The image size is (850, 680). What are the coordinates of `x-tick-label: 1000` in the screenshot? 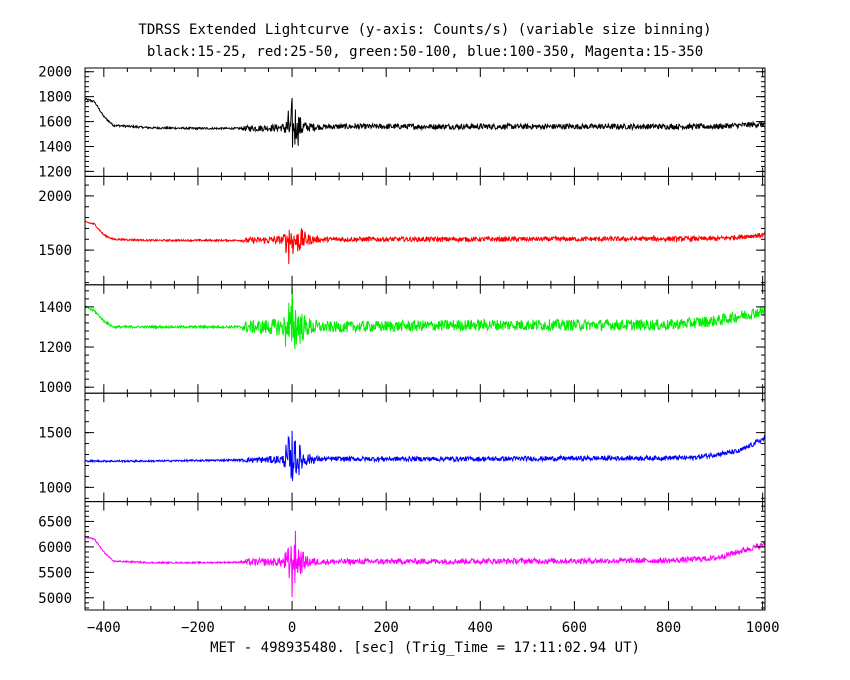 It's located at (763, 628).